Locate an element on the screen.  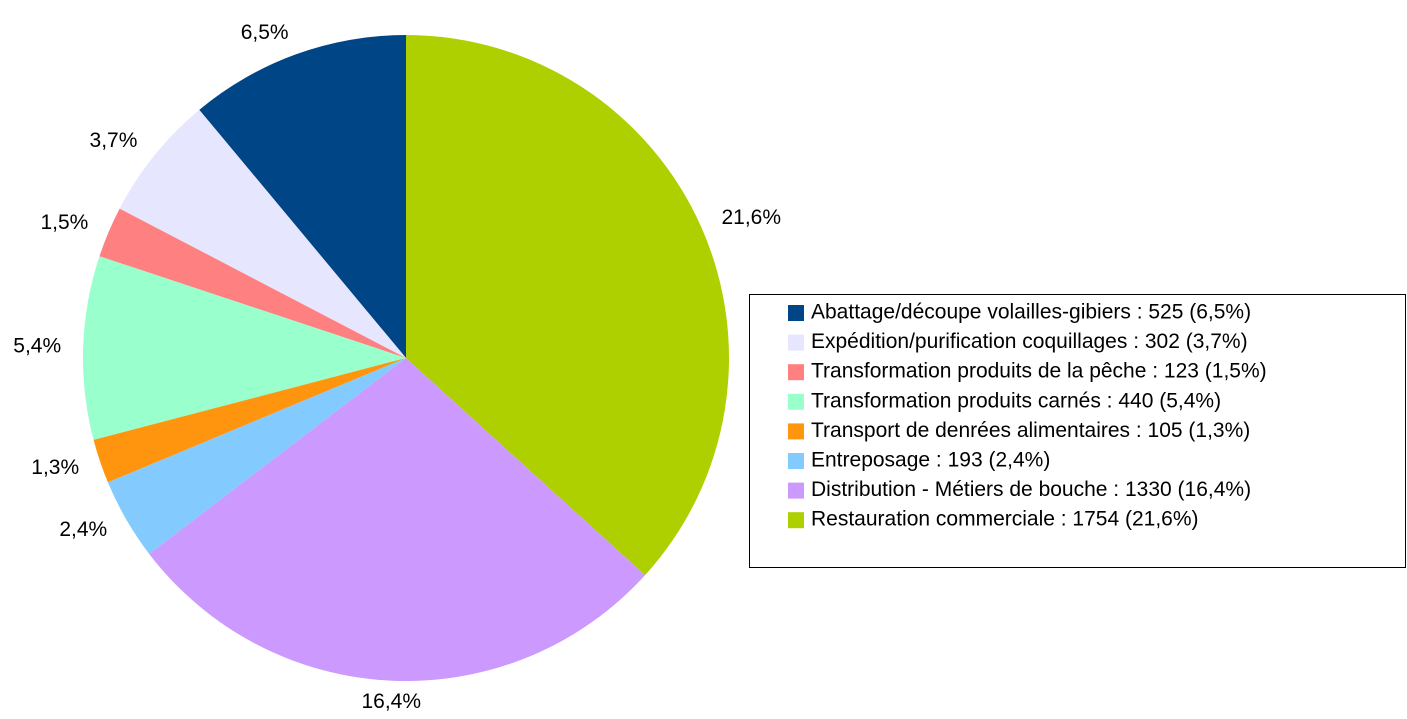
data-label: 16,4% is located at coordinates (391, 701).